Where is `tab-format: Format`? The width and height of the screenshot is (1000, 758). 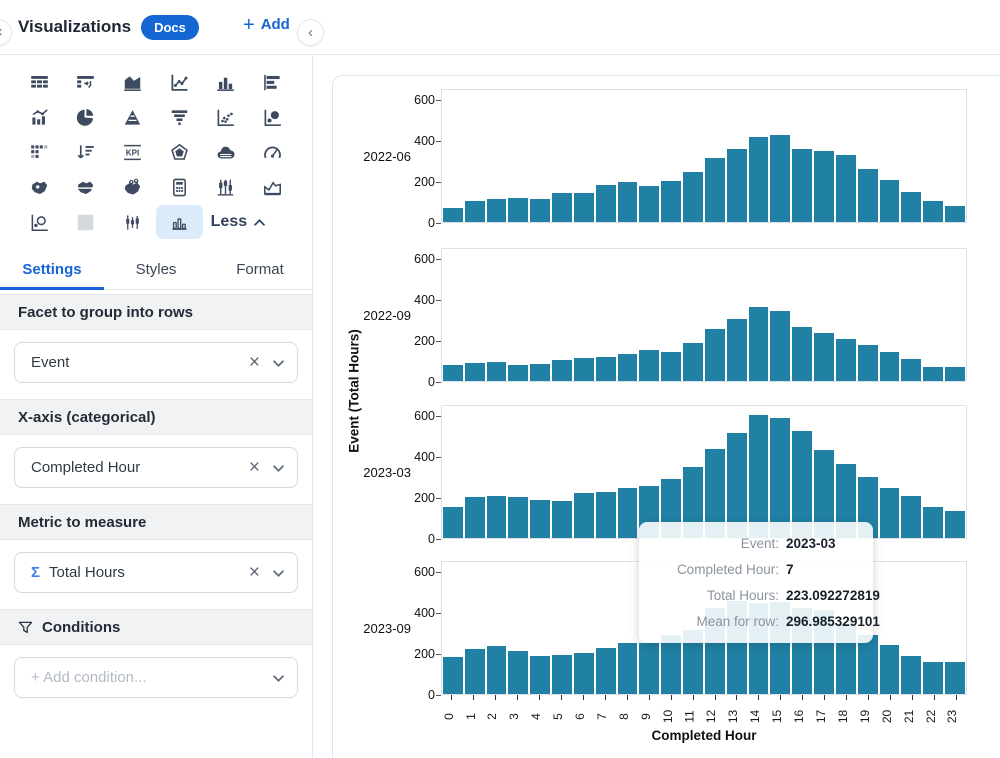
tab-format: Format is located at coordinates (260, 269).